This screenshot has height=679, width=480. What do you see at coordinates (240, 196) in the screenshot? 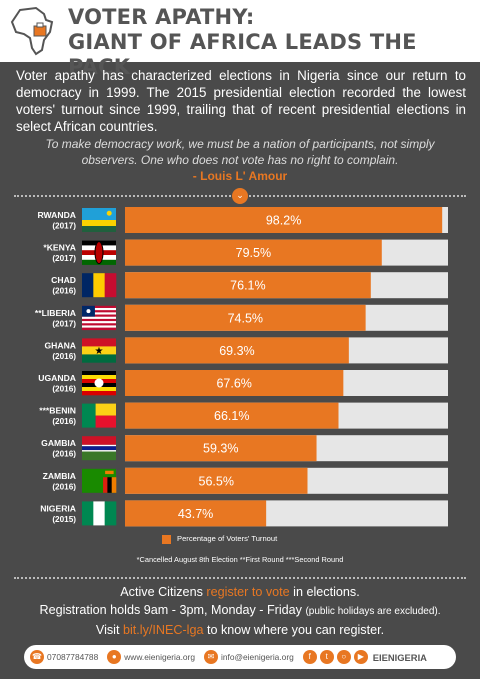
I see `chevron-down-icon: ⌄` at bounding box center [240, 196].